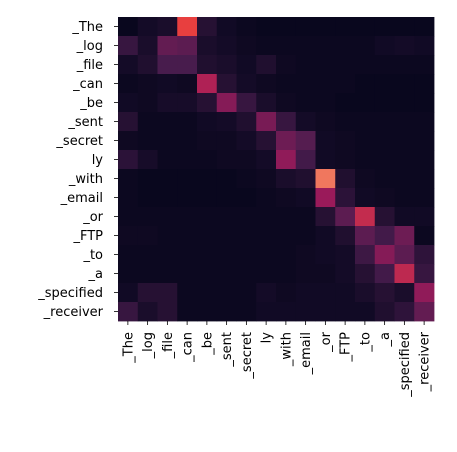 The height and width of the screenshot is (452, 457). What do you see at coordinates (168, 345) in the screenshot?
I see `column-tick-label-2: _file` at bounding box center [168, 345].